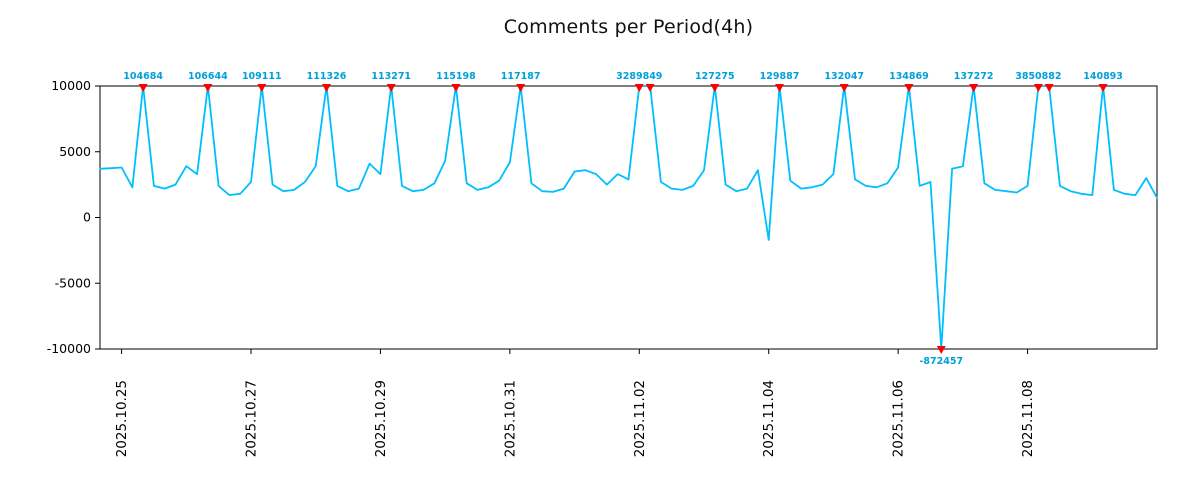 This screenshot has width=1200, height=500. I want to click on peak-value-label: 113271, so click(391, 76).